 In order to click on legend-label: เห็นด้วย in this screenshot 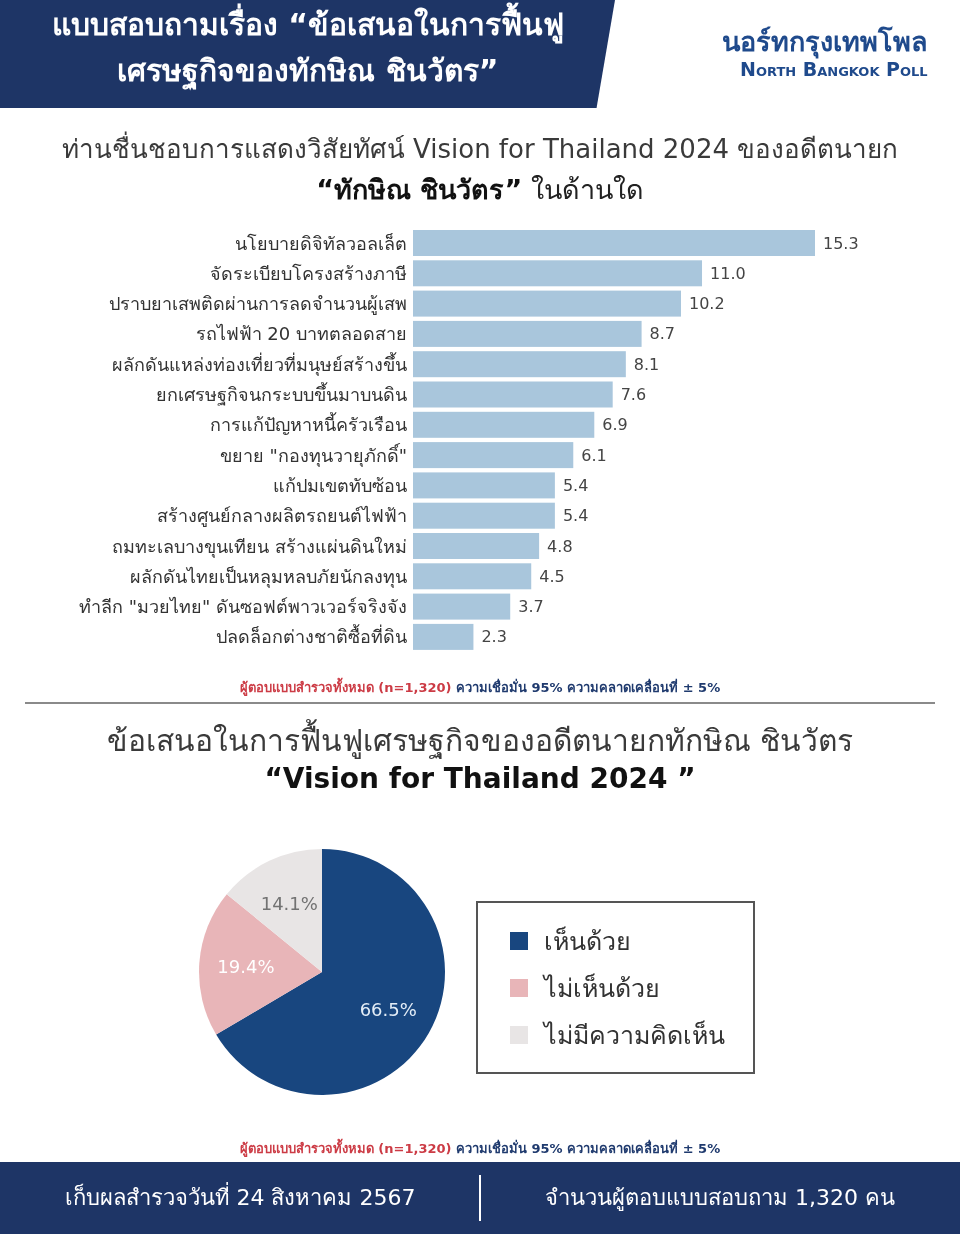, I will do `click(587, 941)`.